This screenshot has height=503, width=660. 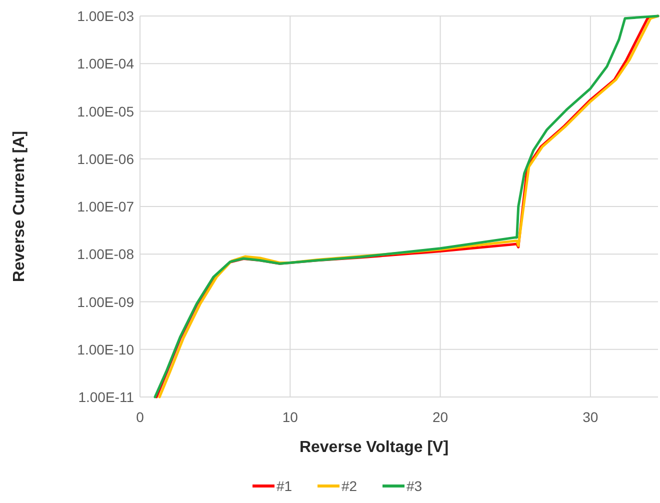 What do you see at coordinates (105, 16) in the screenshot?
I see `y-tick-label: 1.00E-03` at bounding box center [105, 16].